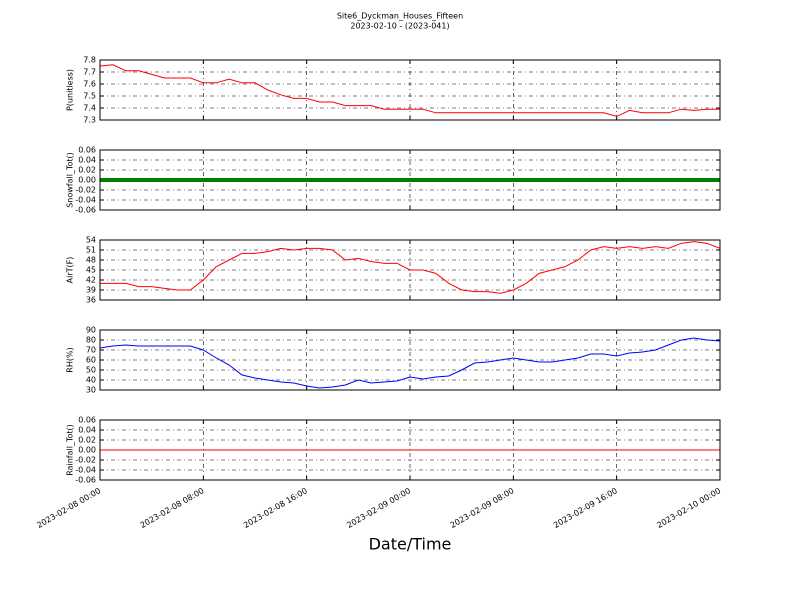 The image size is (800, 600). Describe the element at coordinates (91, 240) in the screenshot. I see `y-tick-label: 54` at that location.